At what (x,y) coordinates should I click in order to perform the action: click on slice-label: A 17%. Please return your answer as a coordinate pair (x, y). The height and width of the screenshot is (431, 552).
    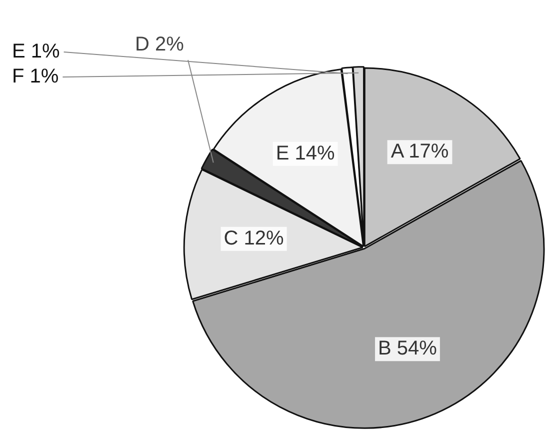
    Looking at the image, I should click on (419, 151).